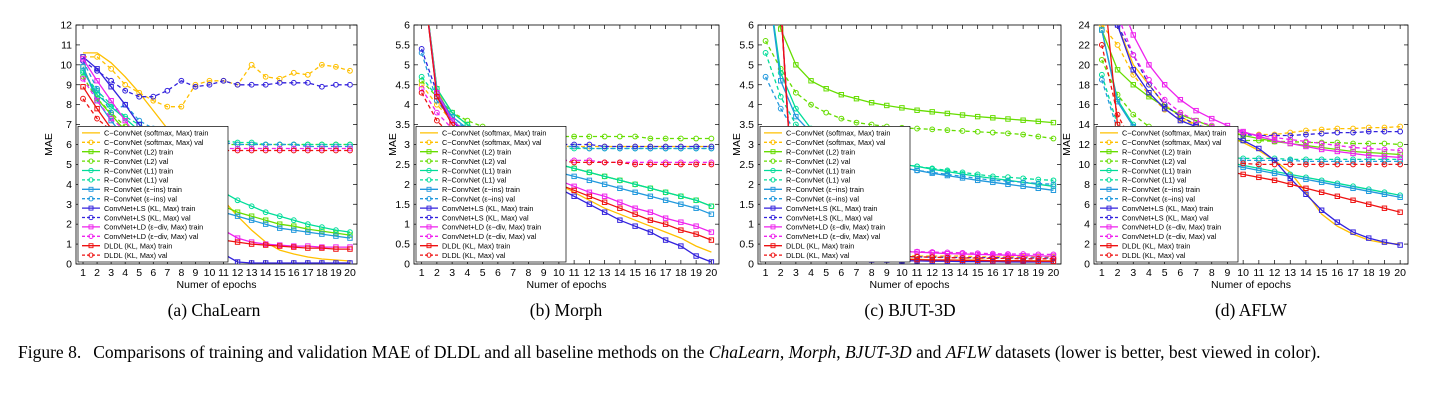  Describe the element at coordinates (820, 170) in the screenshot. I see `panel-3-legend-label: R−ConvNet (L1) train` at that location.